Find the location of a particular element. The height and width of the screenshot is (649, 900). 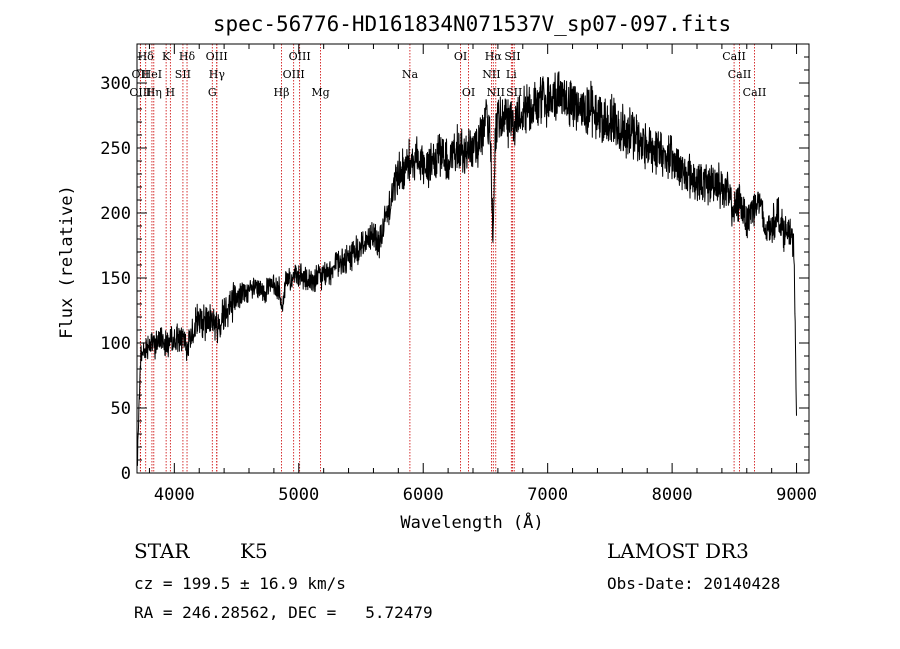

object-class: STAR is located at coordinates (162, 551).